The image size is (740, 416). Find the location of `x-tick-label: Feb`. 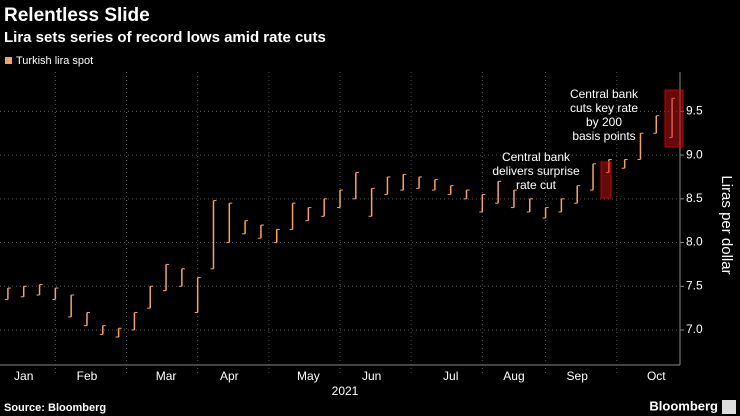

x-tick-label: Feb is located at coordinates (87, 376).